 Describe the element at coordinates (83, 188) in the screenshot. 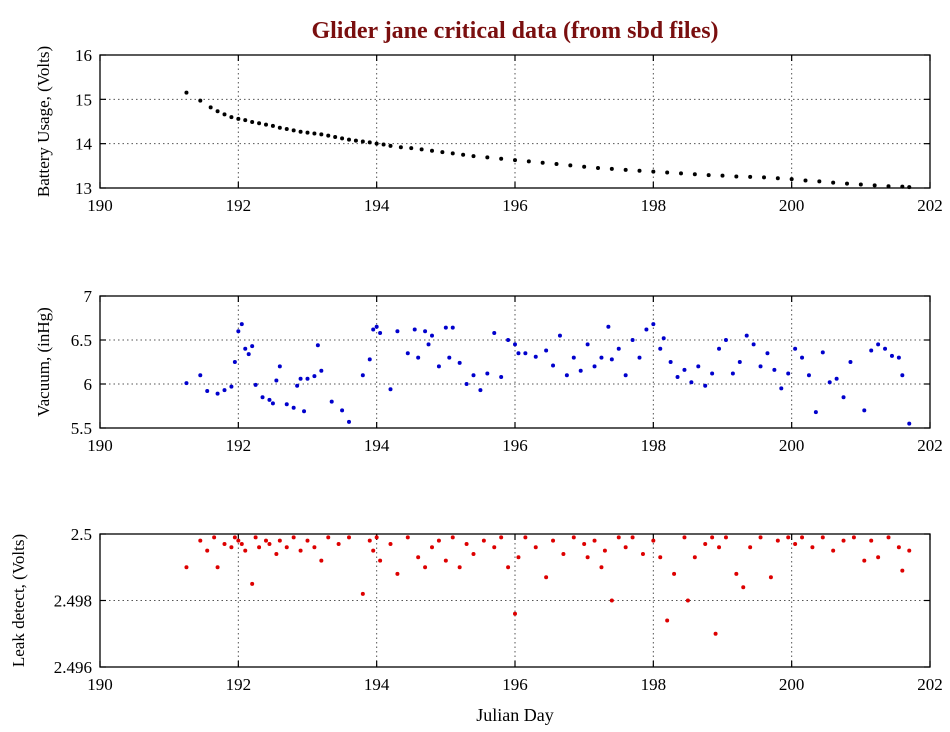

I see `y-tick-label: 13` at that location.